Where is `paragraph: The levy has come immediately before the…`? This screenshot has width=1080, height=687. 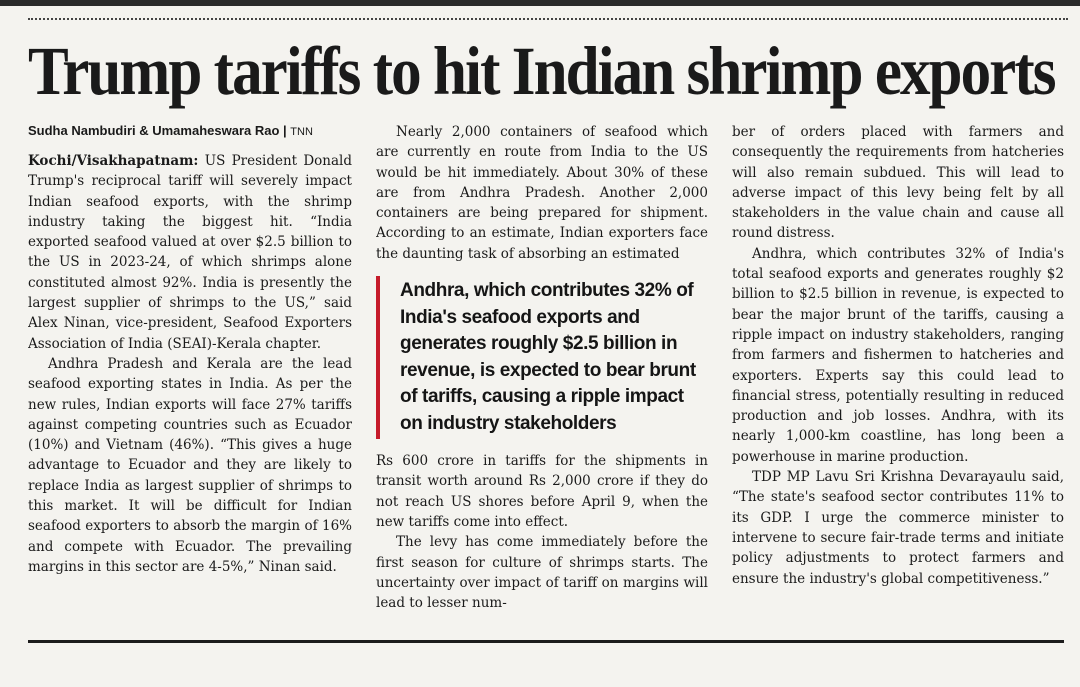
paragraph: The levy has come immediately before the… is located at coordinates (542, 573).